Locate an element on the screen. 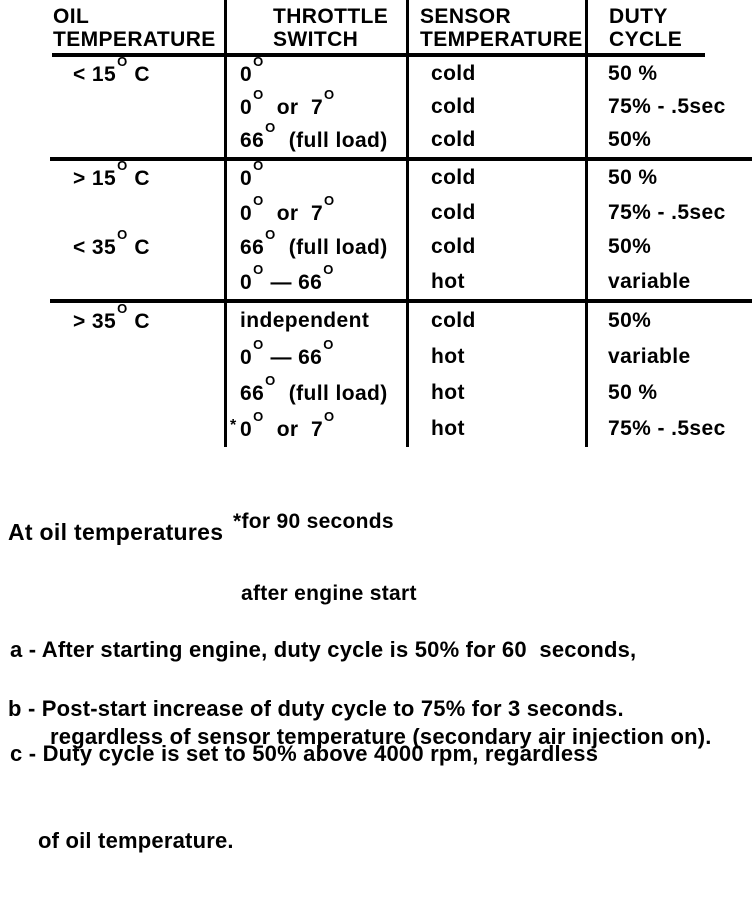 This screenshot has width=752, height=913. footnote-line: after engine start is located at coordinates (329, 593).